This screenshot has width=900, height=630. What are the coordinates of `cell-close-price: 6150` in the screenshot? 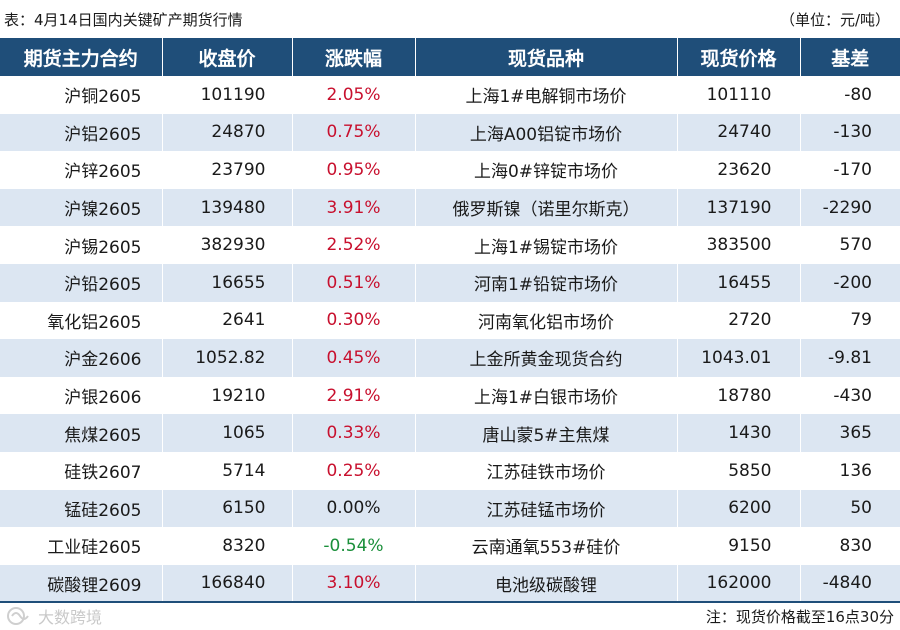 It's located at (227, 508).